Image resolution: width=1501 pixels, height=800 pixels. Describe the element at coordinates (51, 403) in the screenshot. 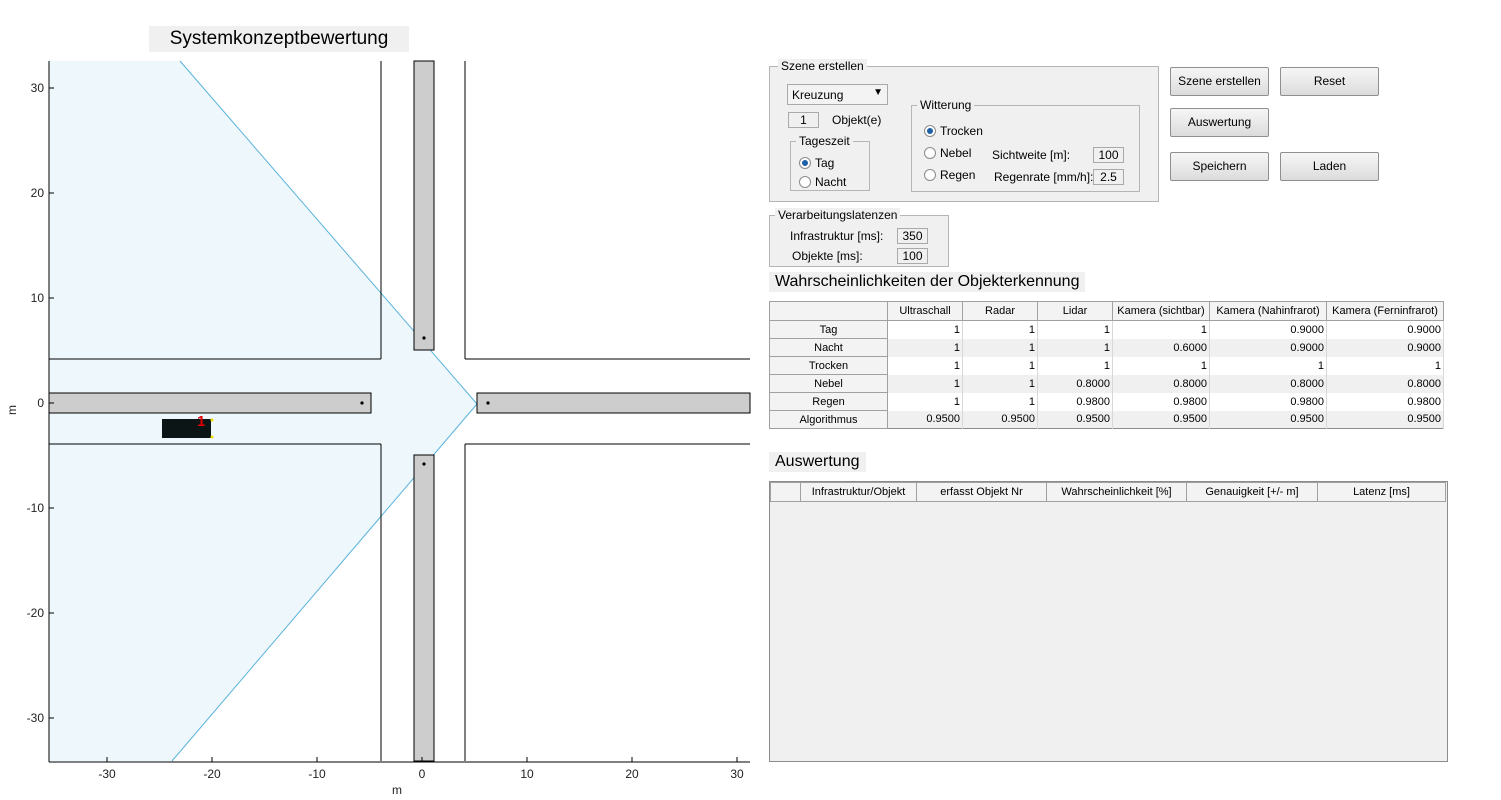

I see `y-axis-ticks` at that location.